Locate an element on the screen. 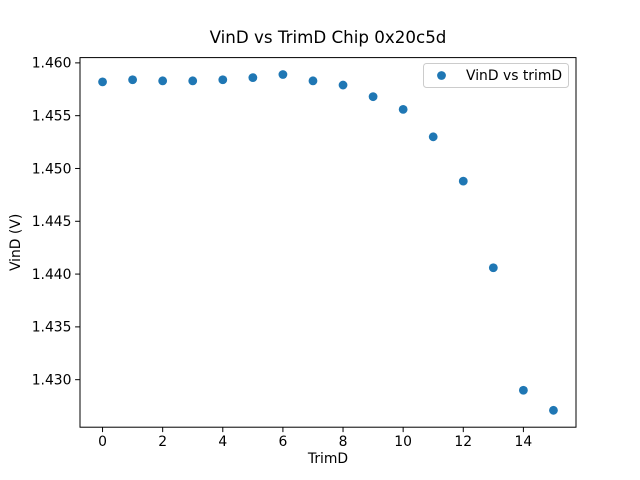 Image resolution: width=640 pixels, height=480 pixels. y-tick-label: 1.430 is located at coordinates (52, 380).